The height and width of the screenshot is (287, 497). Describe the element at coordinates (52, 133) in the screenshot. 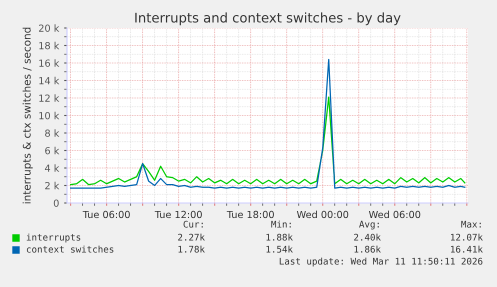

I see `y-tick-label: 8 k` at that location.